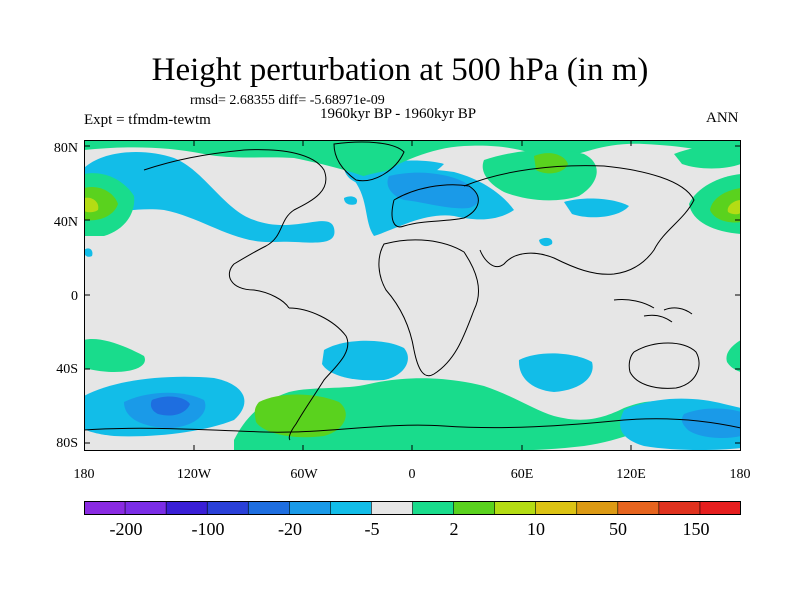 Image resolution: width=800 pixels, height=600 pixels. I want to click on asia-coast, so click(579, 220).